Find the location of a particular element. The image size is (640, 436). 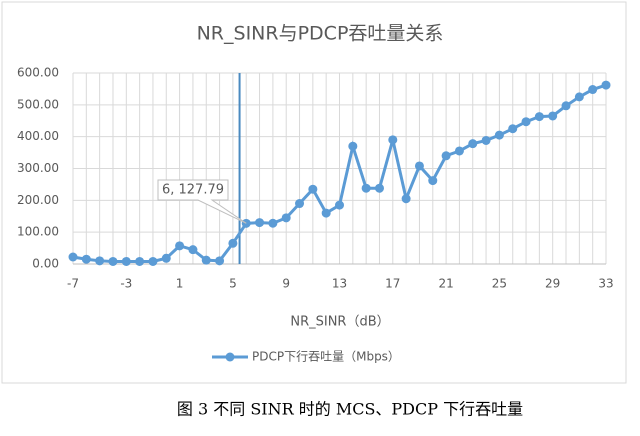

x-tick-label: 17 is located at coordinates (392, 284).